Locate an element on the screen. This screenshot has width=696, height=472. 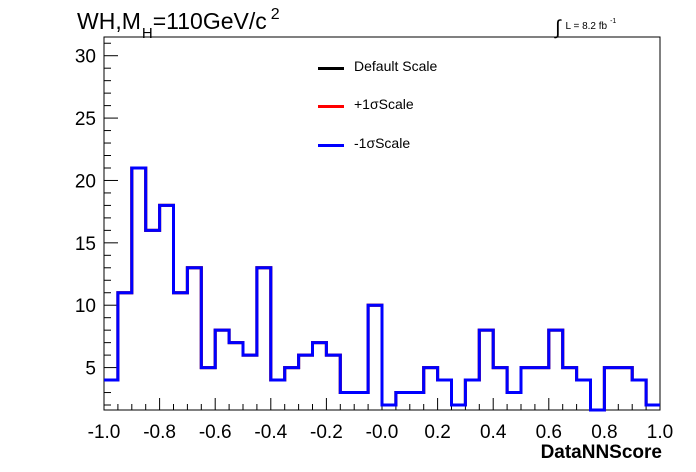
legend-line-plus1sigma is located at coordinates (331, 106).